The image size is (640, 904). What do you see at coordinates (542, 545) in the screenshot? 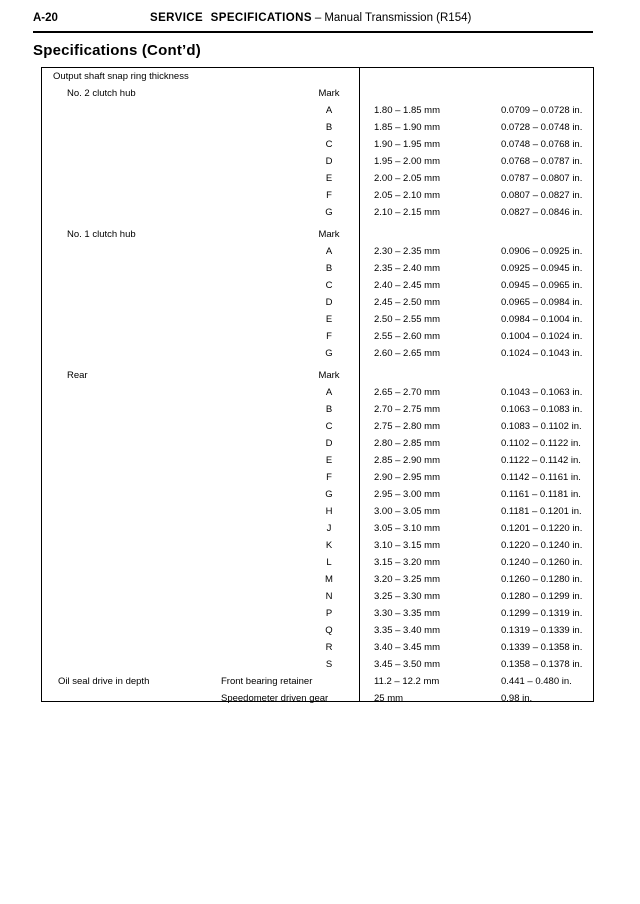
I see `row-imperial-value: 0.1220 – 0.1240 in.` at bounding box center [542, 545].